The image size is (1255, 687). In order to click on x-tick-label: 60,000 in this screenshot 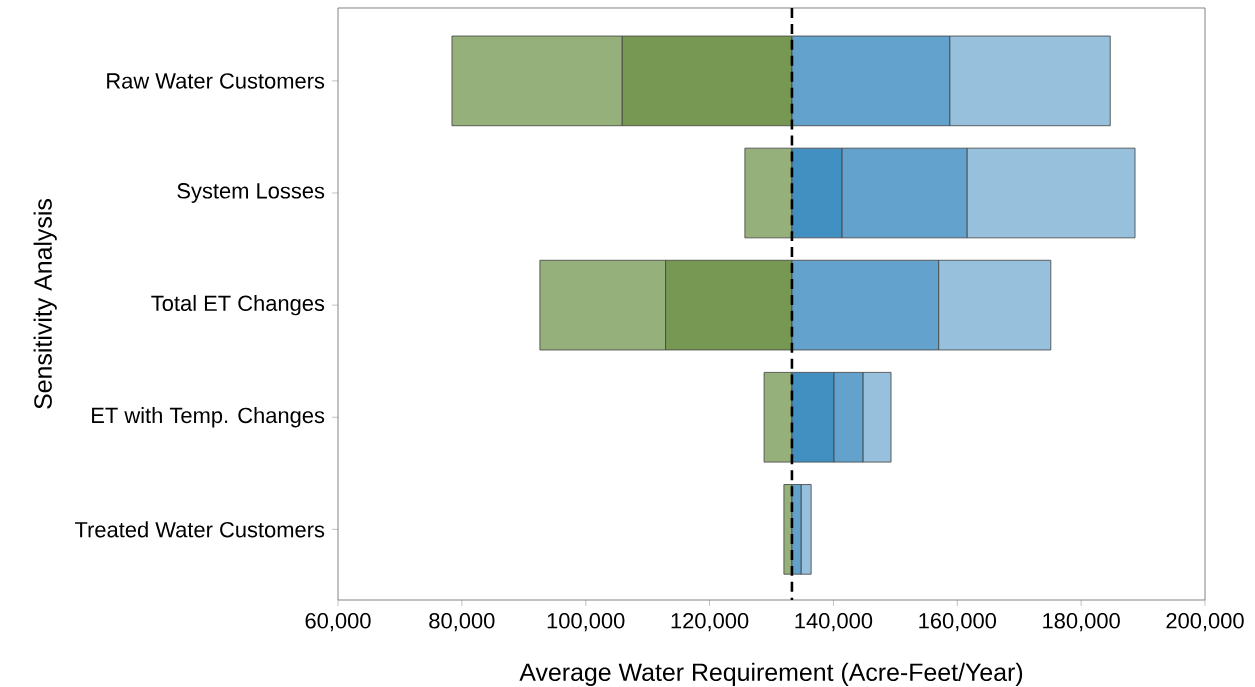, I will do `click(338, 622)`.